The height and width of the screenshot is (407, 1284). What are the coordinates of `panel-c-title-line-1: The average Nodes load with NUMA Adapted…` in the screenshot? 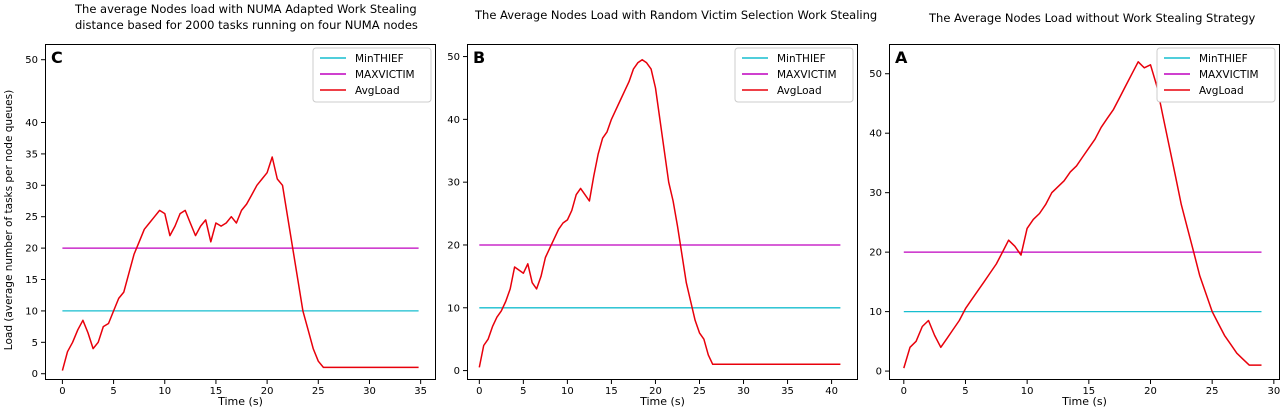 It's located at (246, 9).